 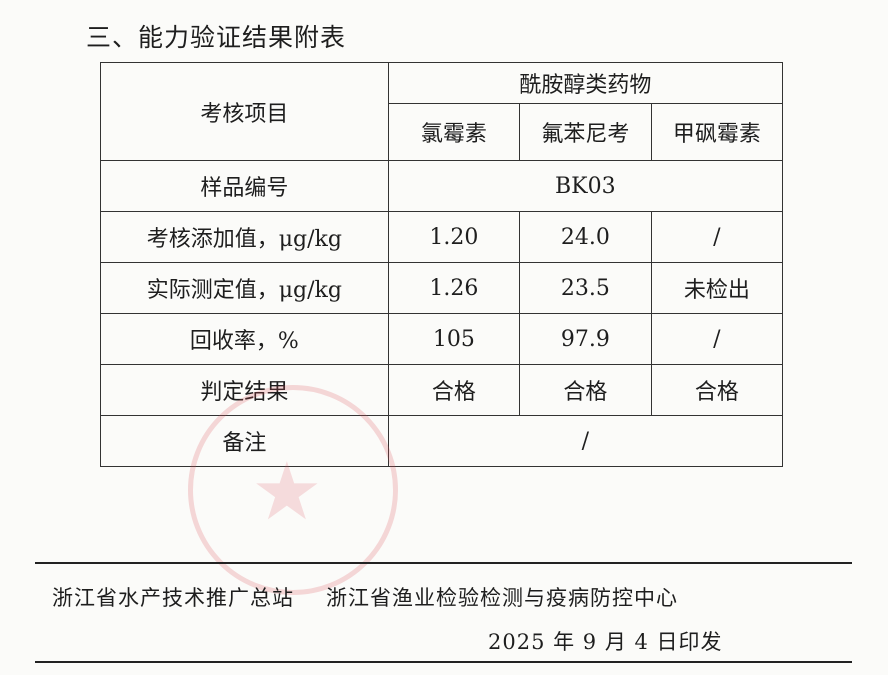 I want to click on footer-bottom-rule, so click(x=443, y=662).